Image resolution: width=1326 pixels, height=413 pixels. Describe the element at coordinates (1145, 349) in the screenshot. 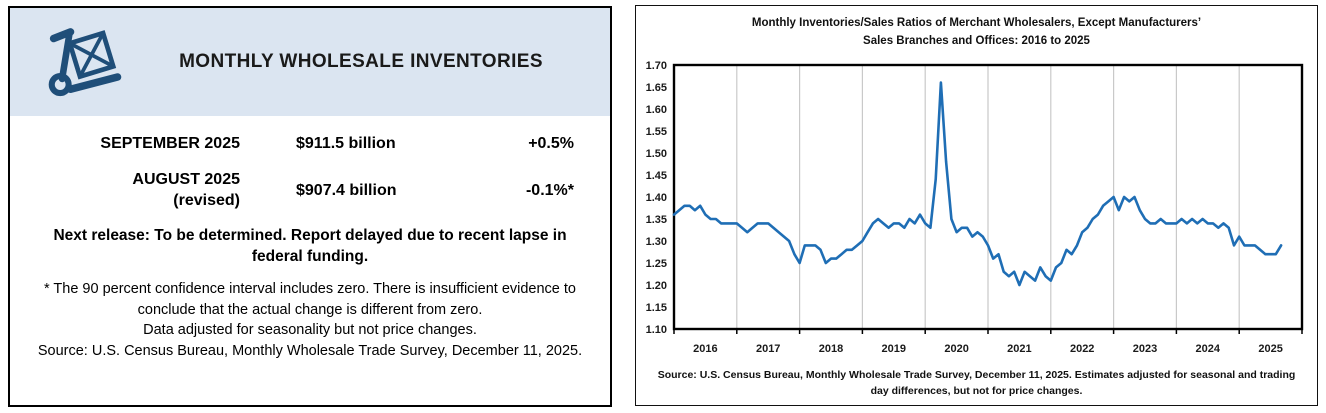

I see `x-axis-year-label: 2023` at that location.